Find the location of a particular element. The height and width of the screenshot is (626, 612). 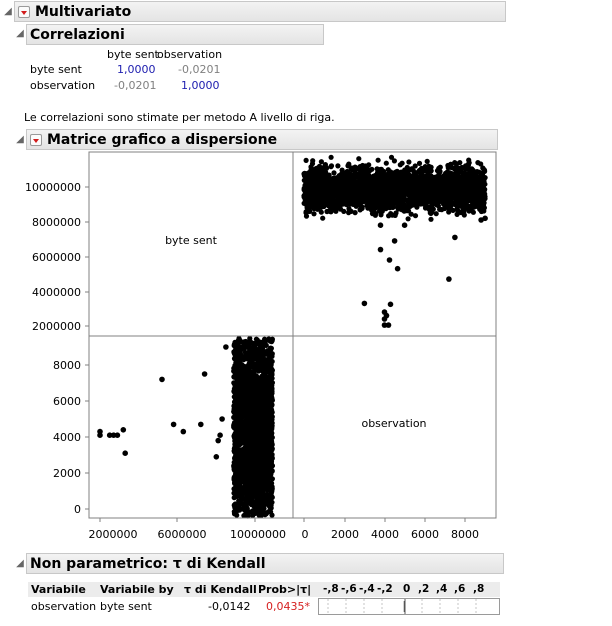

x-tick-label: 6000000 is located at coordinates (182, 534).